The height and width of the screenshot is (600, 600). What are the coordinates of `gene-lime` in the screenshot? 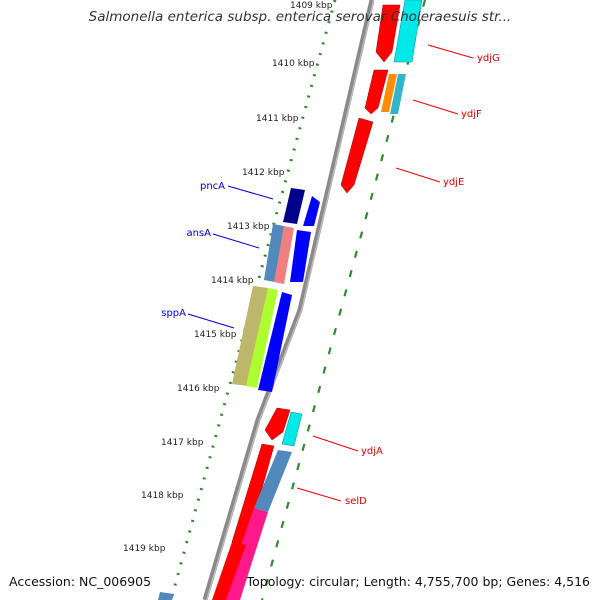 It's located at (262, 338).